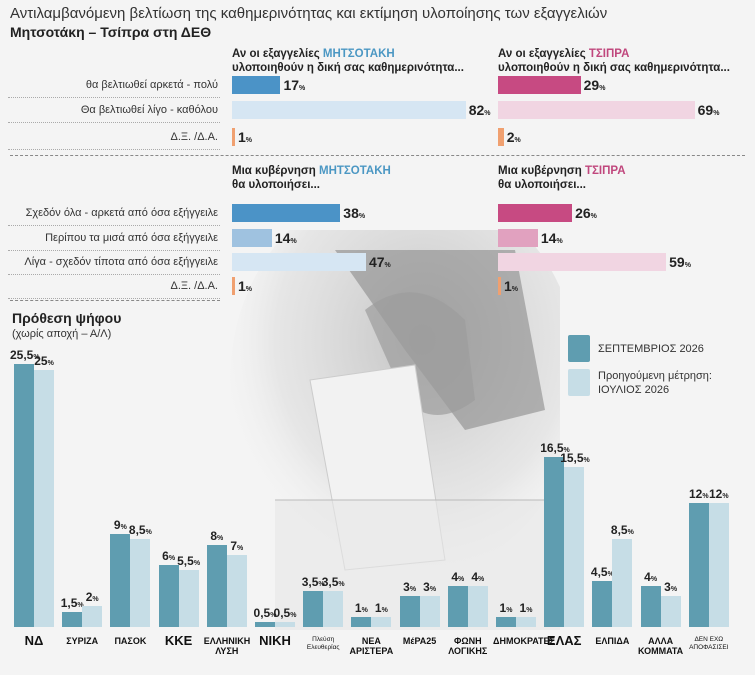 The image size is (755, 675). I want to click on vote-value: 5,5%, so click(189, 561).